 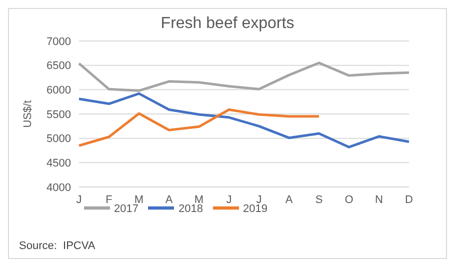 What do you see at coordinates (109, 200) in the screenshot?
I see `x-tick-label: F` at bounding box center [109, 200].